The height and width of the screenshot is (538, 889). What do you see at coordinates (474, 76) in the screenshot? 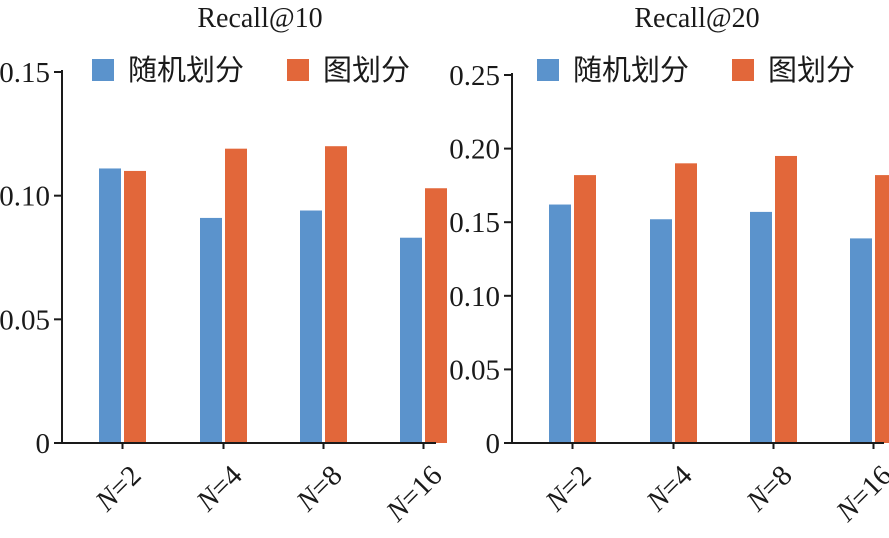
I see `y-tick-label: 0.25` at bounding box center [474, 76].